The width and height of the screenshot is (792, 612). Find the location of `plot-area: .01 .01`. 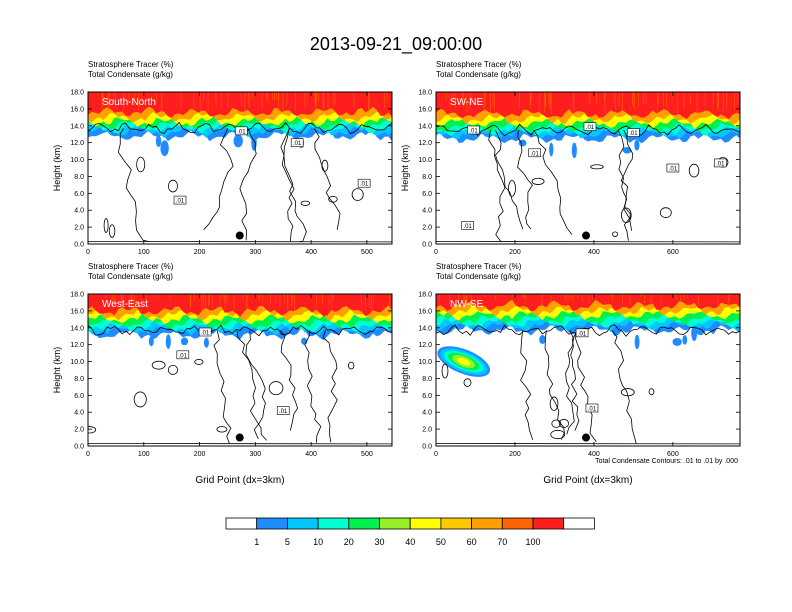

plot-area: .01 .01 is located at coordinates (588, 370).